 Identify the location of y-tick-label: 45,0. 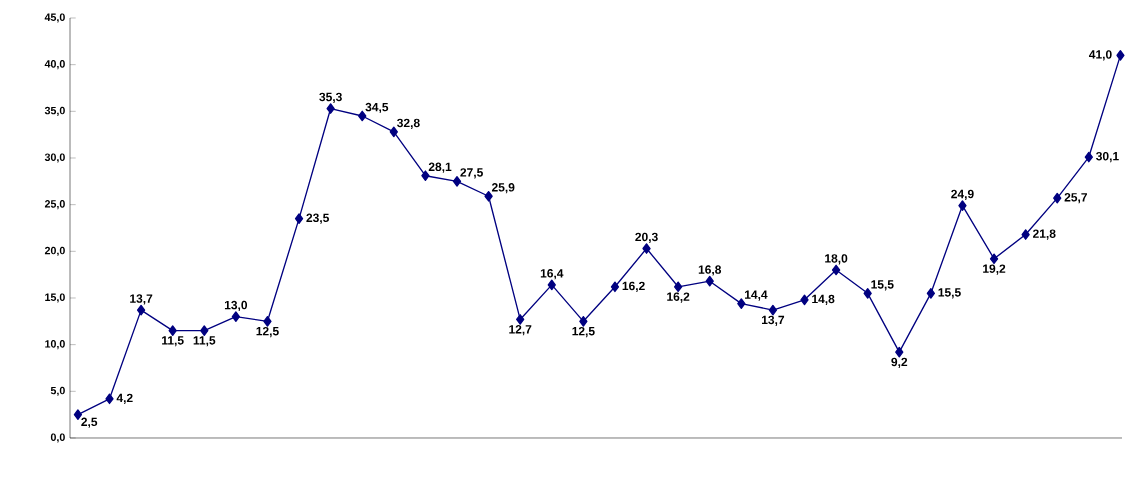
(54, 18).